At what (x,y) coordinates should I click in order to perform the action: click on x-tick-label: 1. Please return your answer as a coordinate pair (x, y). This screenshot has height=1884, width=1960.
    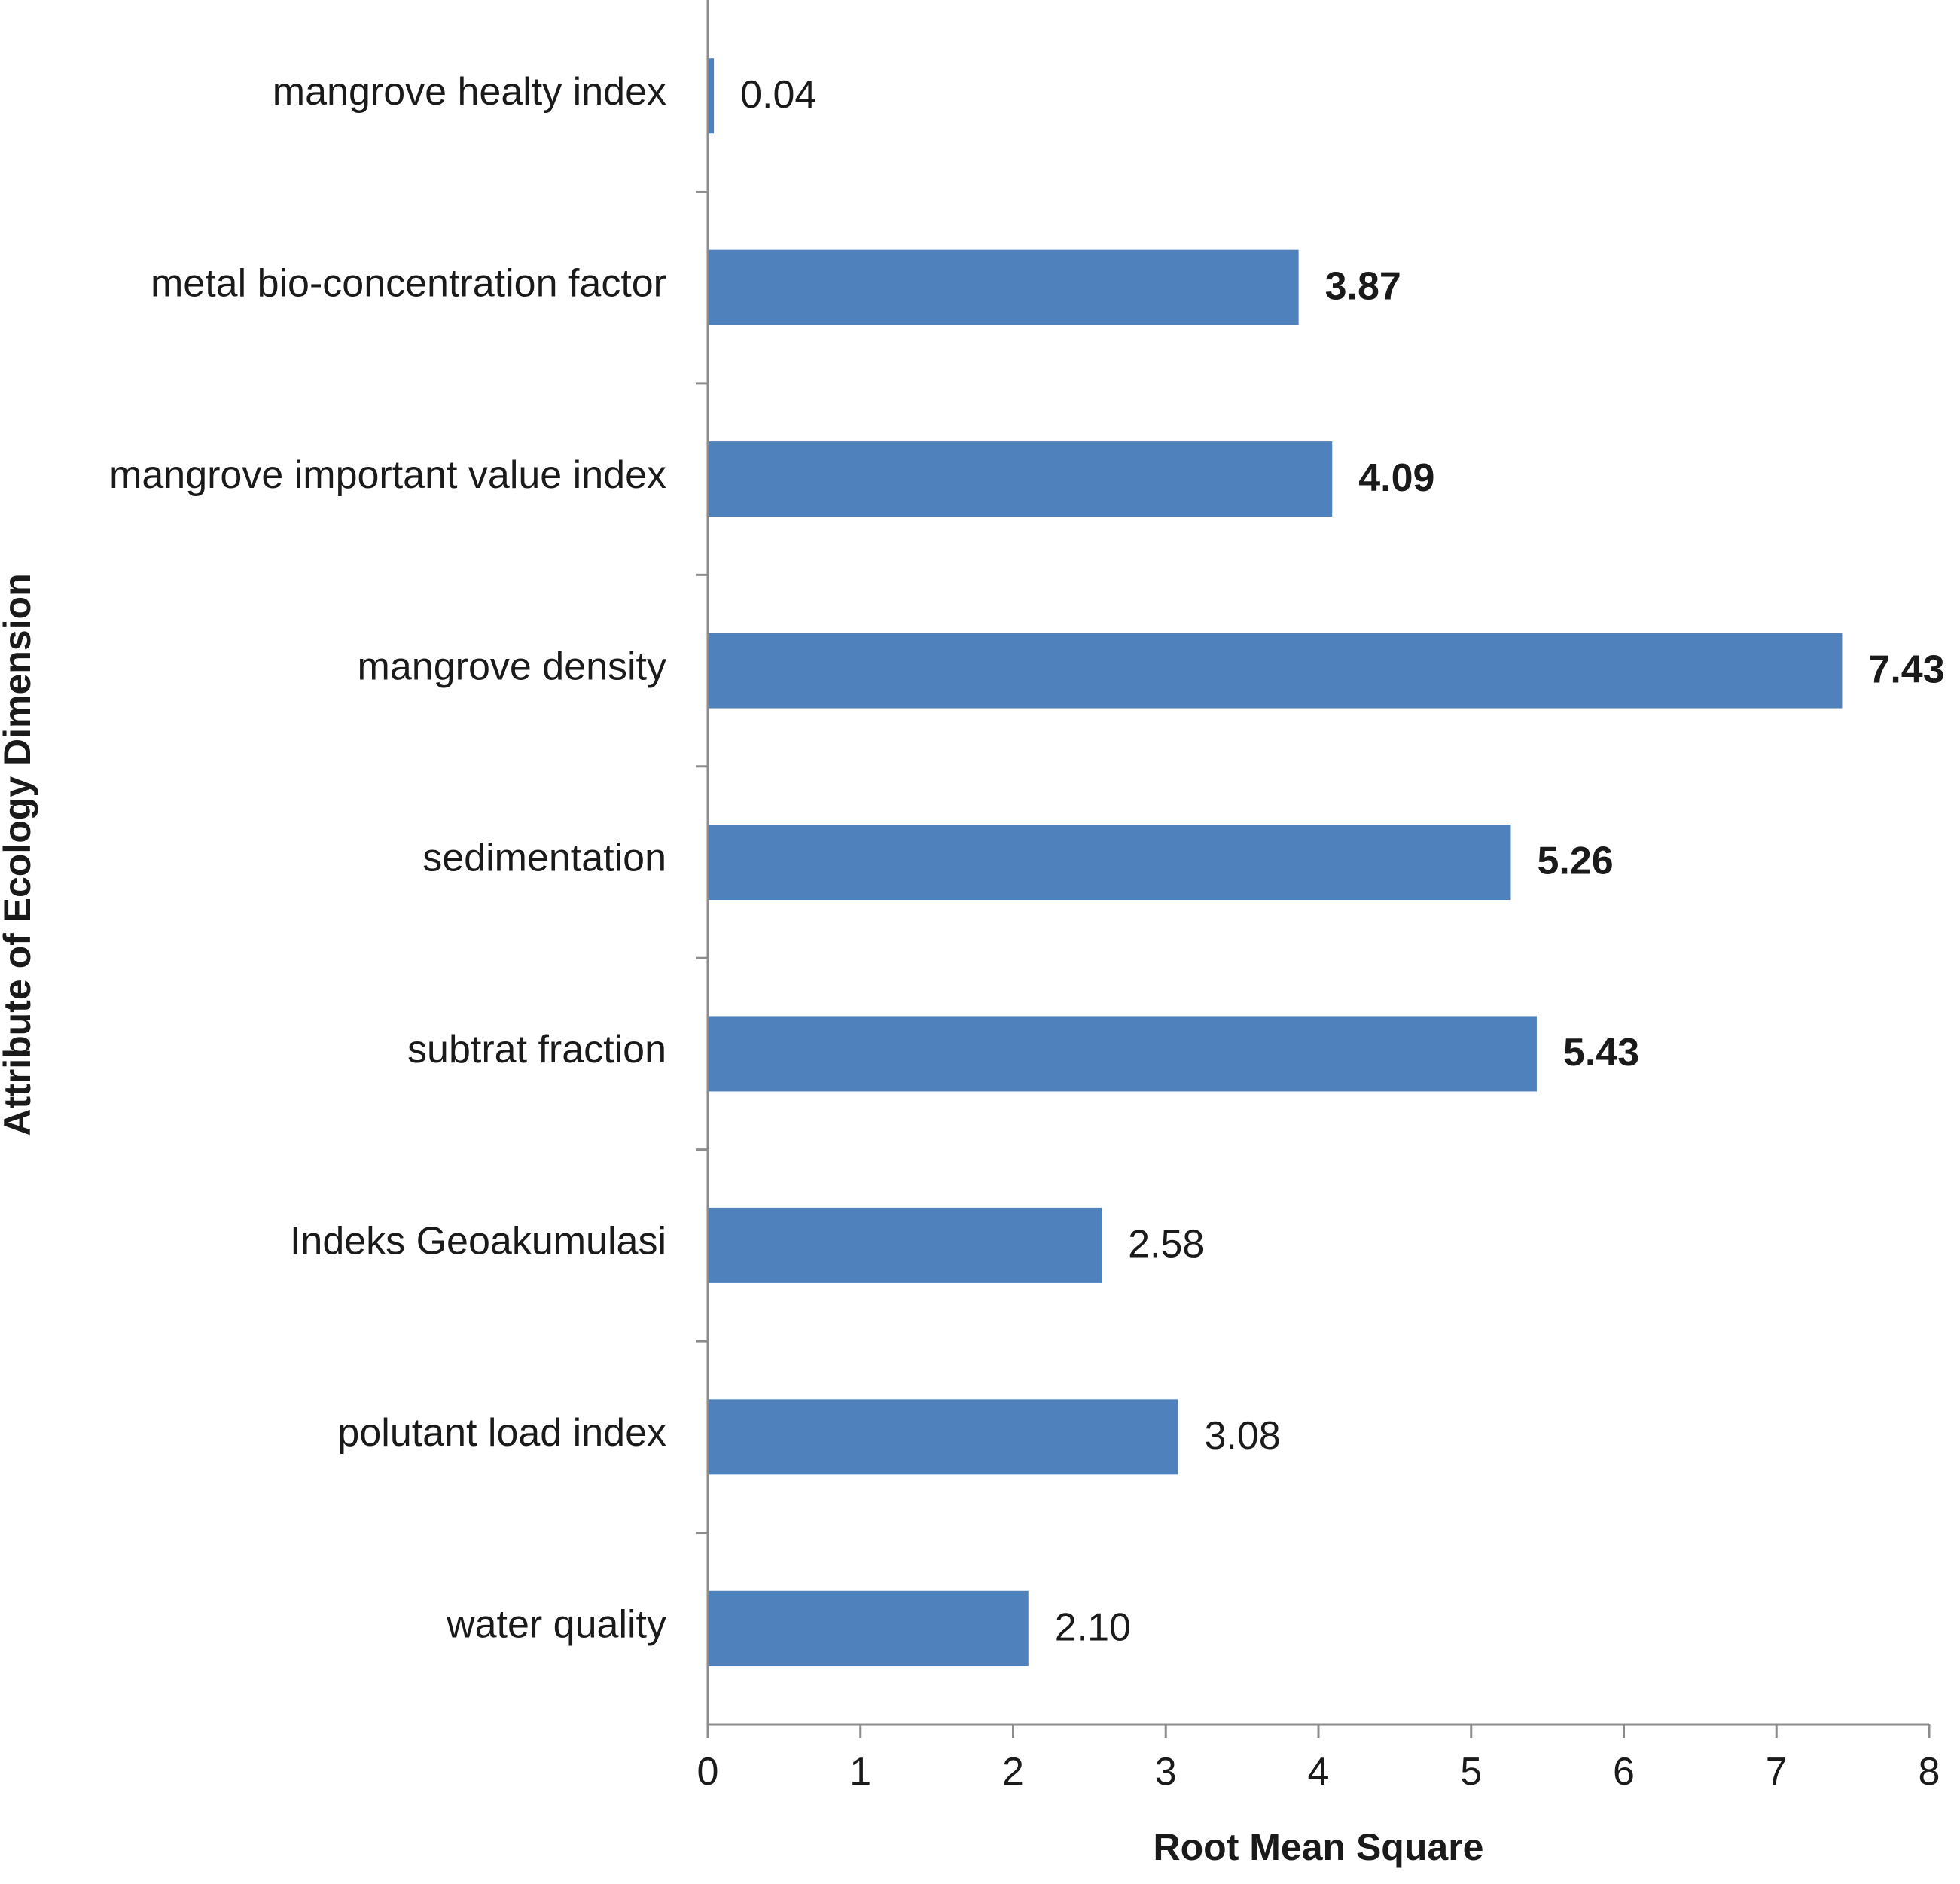
    Looking at the image, I should click on (860, 1772).